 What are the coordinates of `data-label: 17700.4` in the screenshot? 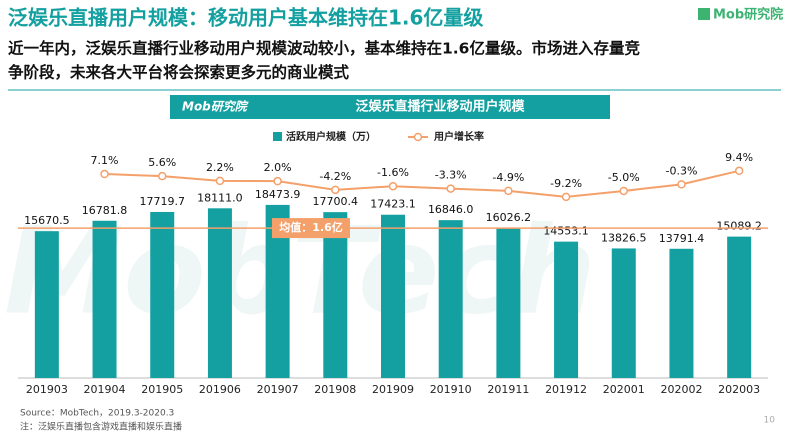 It's located at (336, 201).